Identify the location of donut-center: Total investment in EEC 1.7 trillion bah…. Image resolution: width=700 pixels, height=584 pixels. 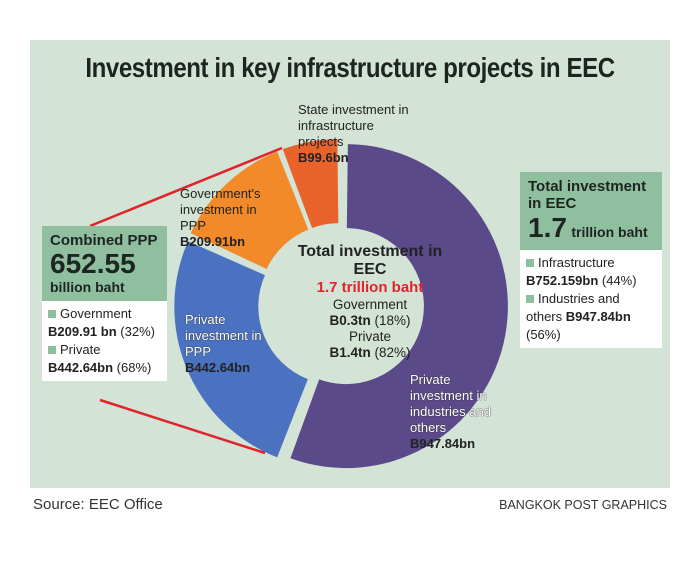
(370, 302).